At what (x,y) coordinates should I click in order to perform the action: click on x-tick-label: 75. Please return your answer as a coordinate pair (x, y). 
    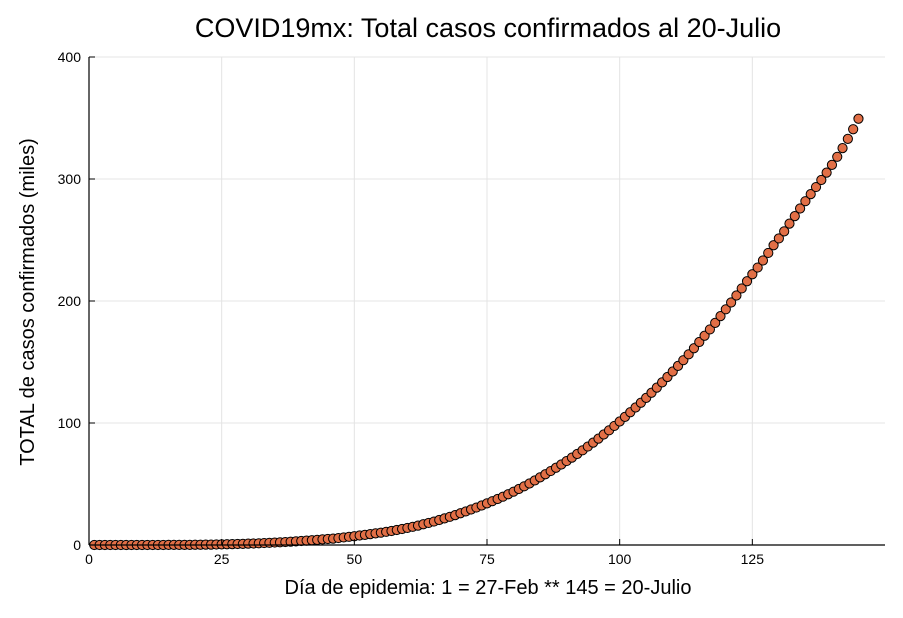
    Looking at the image, I should click on (487, 559).